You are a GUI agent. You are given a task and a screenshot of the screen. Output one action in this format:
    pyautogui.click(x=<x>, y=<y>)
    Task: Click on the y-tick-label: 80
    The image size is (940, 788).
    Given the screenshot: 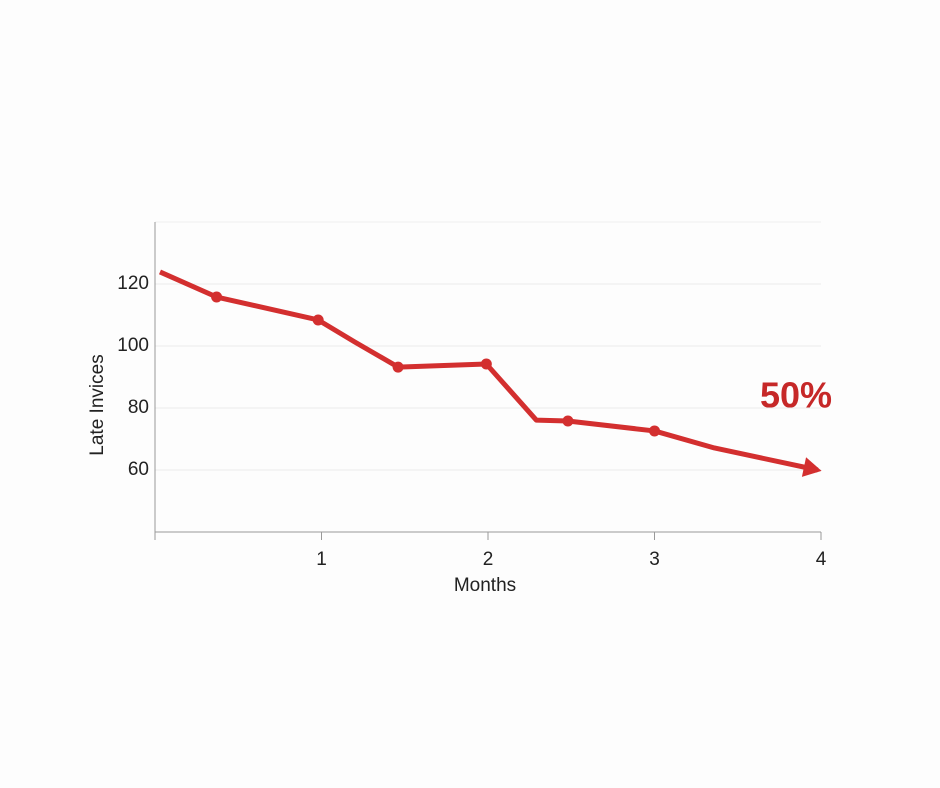 What is the action you would take?
    pyautogui.click(x=138, y=407)
    